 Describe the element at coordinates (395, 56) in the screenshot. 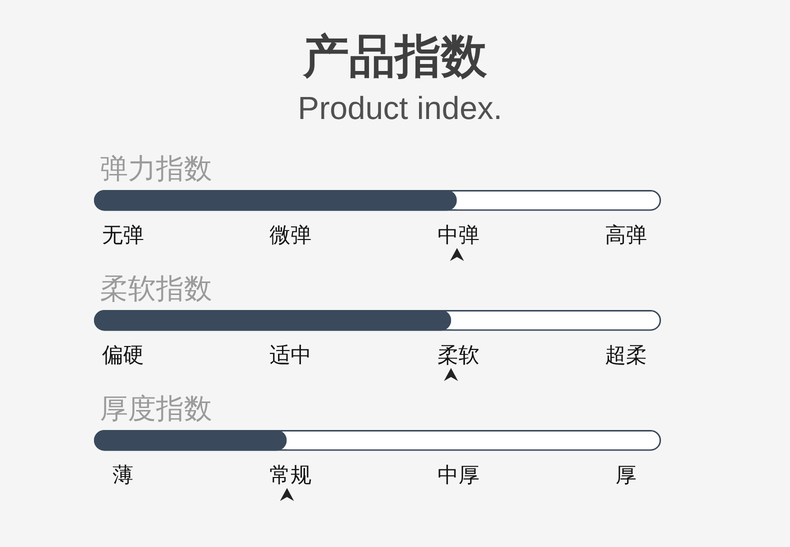

I see `text: 产品指数` at that location.